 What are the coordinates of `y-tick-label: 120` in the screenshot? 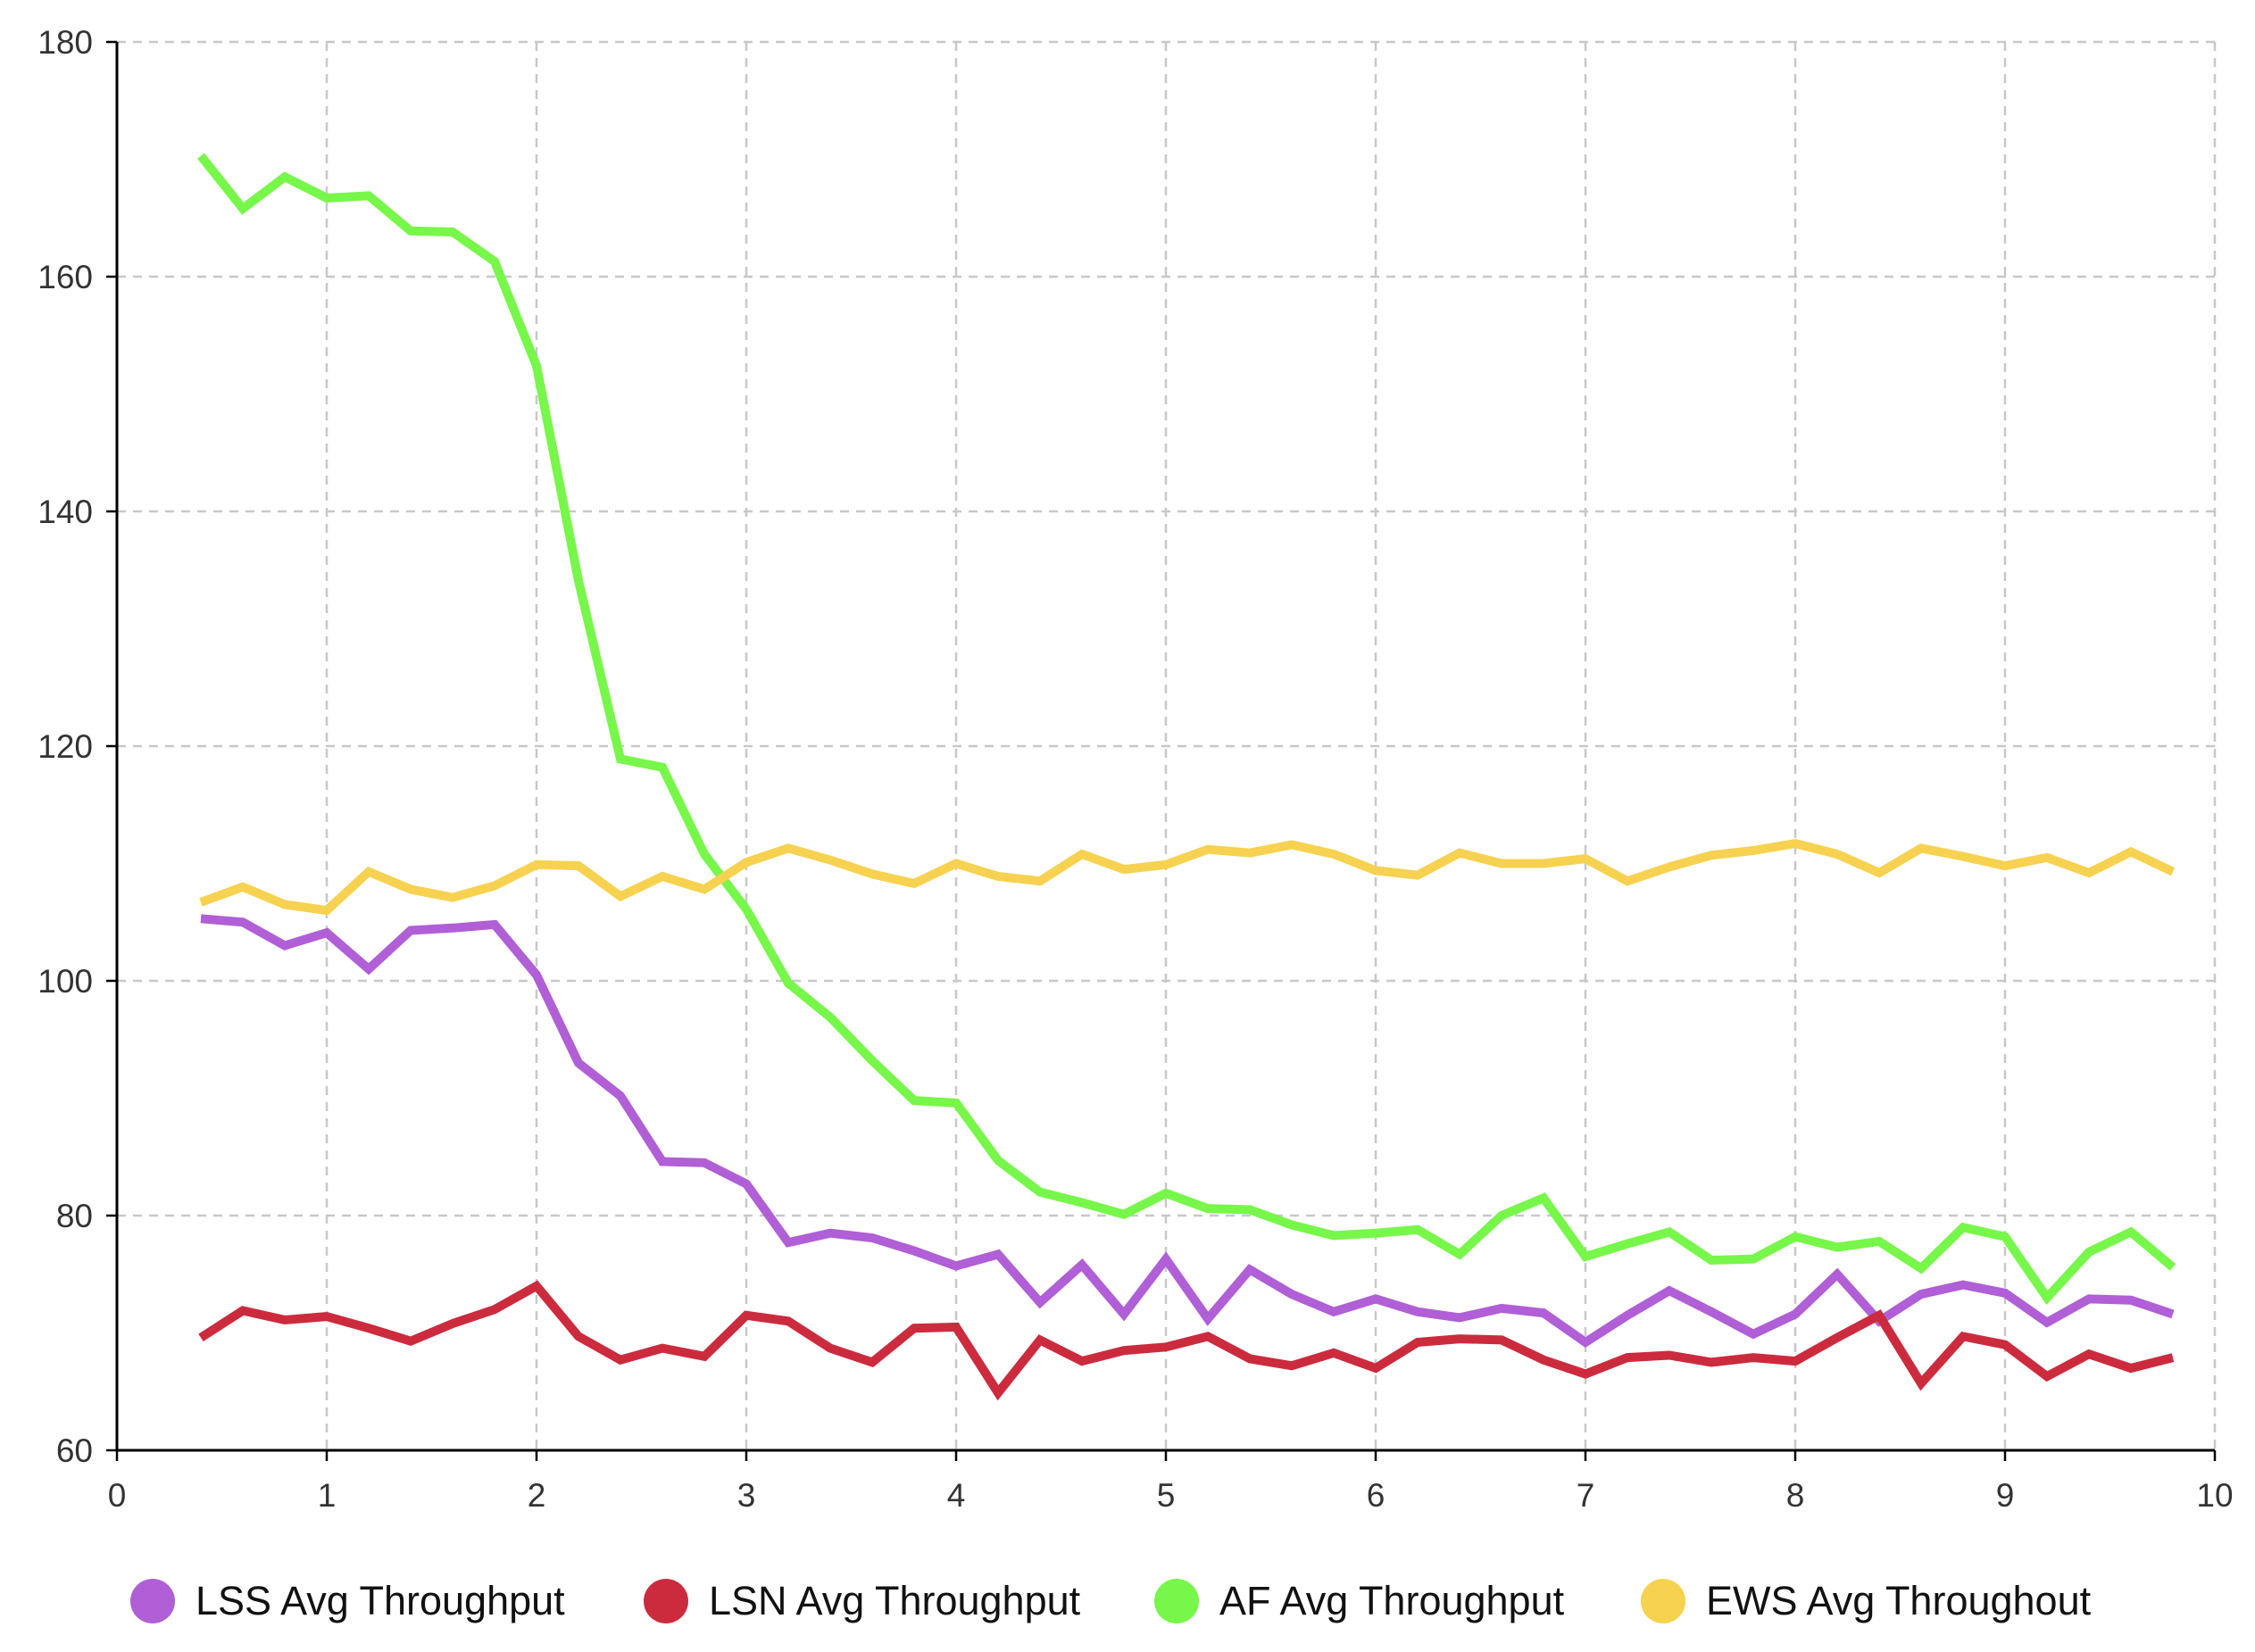 It's located at (65, 747).